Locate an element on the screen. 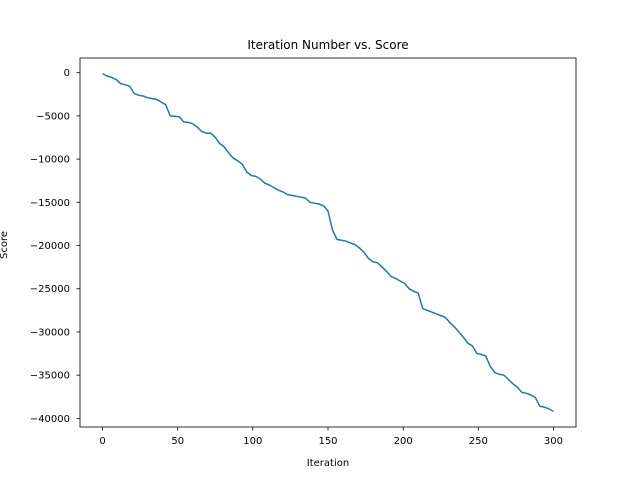 The width and height of the screenshot is (640, 480). y-tick-label: −15000 is located at coordinates (50, 203).